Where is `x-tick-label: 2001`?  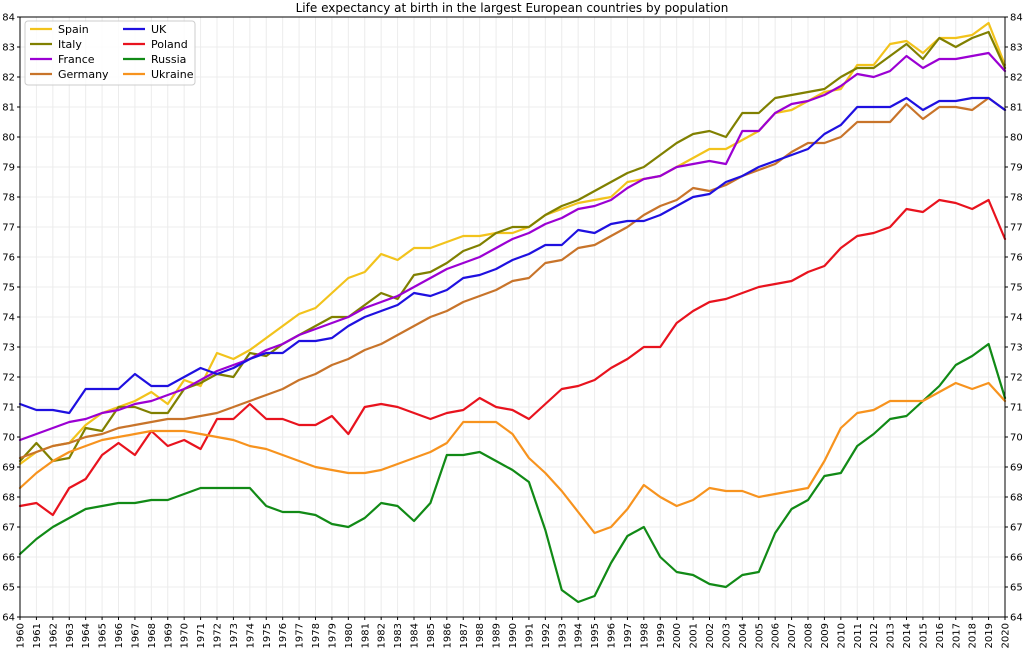 x-tick-label: 2001 is located at coordinates (694, 635).